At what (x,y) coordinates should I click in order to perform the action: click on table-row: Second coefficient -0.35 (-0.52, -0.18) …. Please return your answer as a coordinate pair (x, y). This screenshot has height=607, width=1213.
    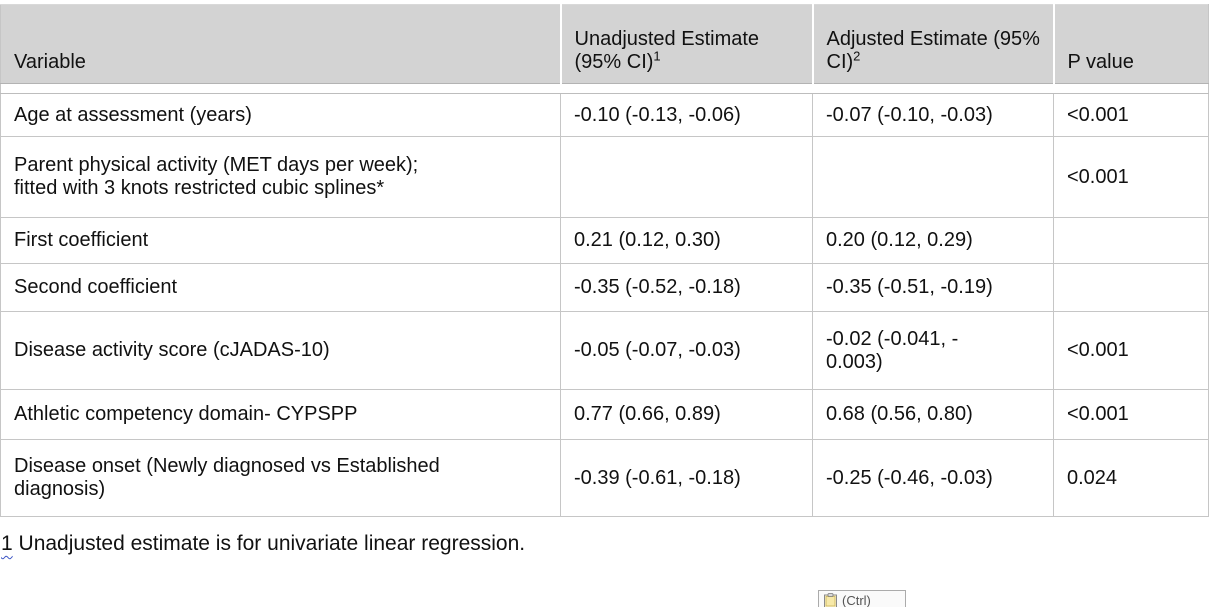
    Looking at the image, I should click on (604, 287).